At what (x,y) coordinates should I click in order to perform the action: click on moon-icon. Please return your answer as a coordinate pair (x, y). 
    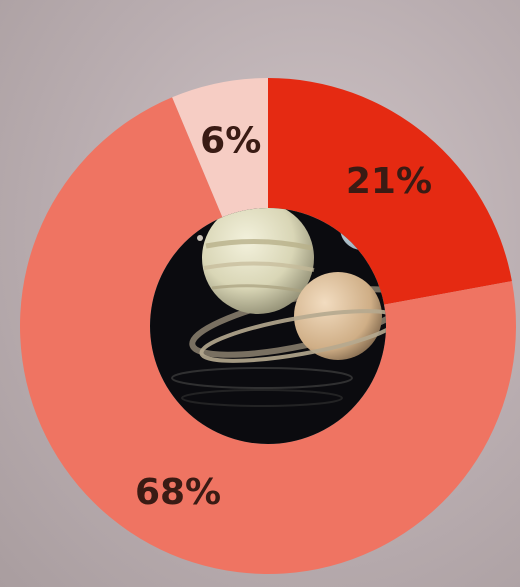
    Looking at the image, I should click on (200, 238).